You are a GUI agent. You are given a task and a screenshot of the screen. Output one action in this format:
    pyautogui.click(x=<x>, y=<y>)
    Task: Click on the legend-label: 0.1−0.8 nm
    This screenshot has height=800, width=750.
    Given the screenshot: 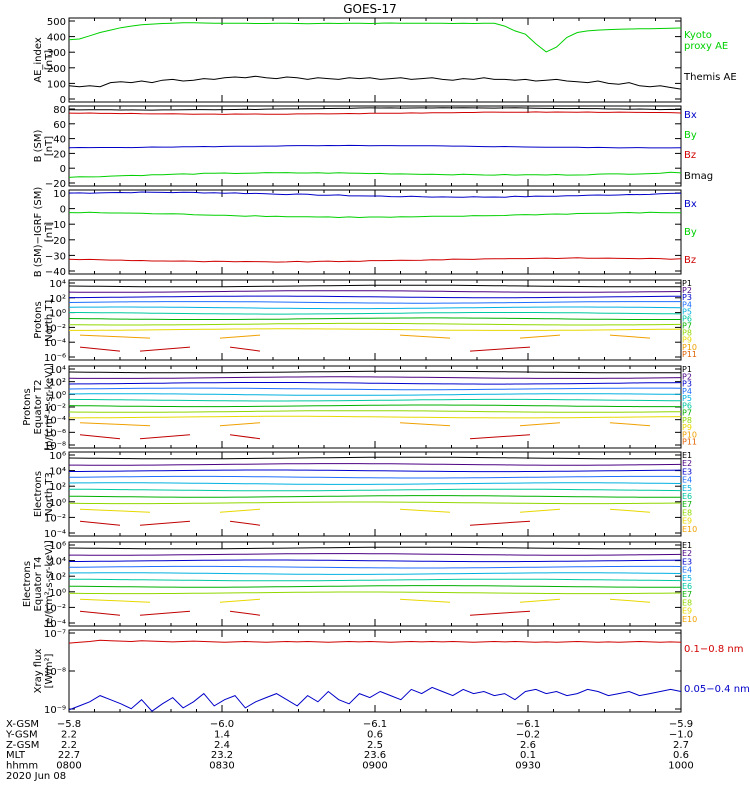 What is the action you would take?
    pyautogui.click(x=713, y=649)
    